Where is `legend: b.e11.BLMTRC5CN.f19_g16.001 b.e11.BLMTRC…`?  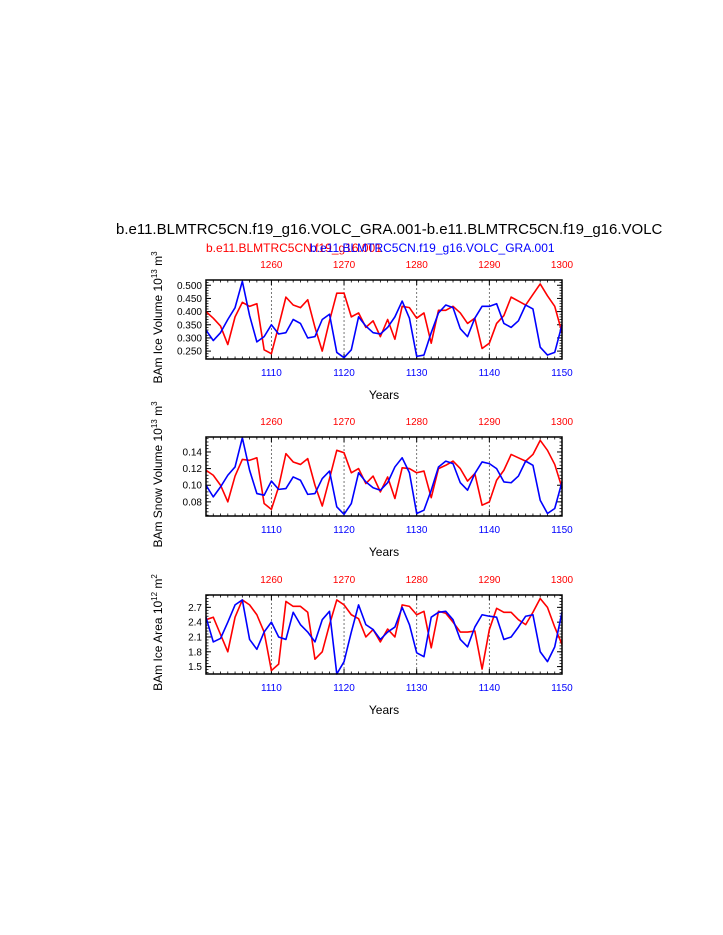
legend: b.e11.BLMTRC5CN.f19_g16.001 b.e11.BLMTRC… is located at coordinates (380, 248).